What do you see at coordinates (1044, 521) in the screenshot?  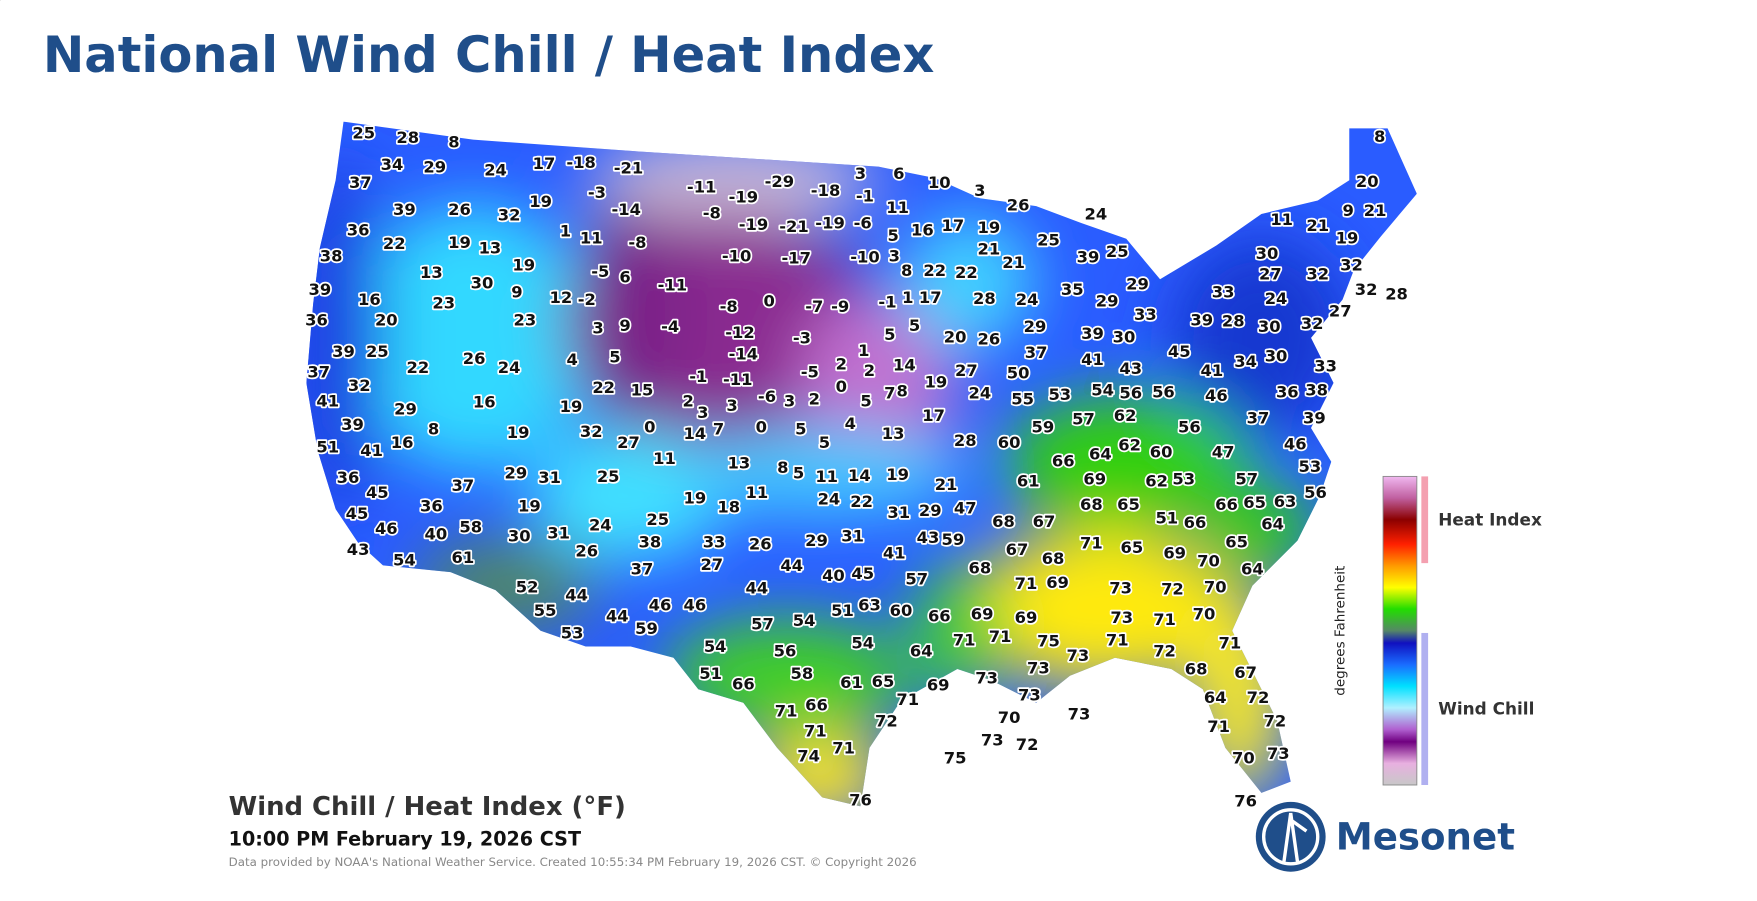 I see `station-value: 67` at bounding box center [1044, 521].